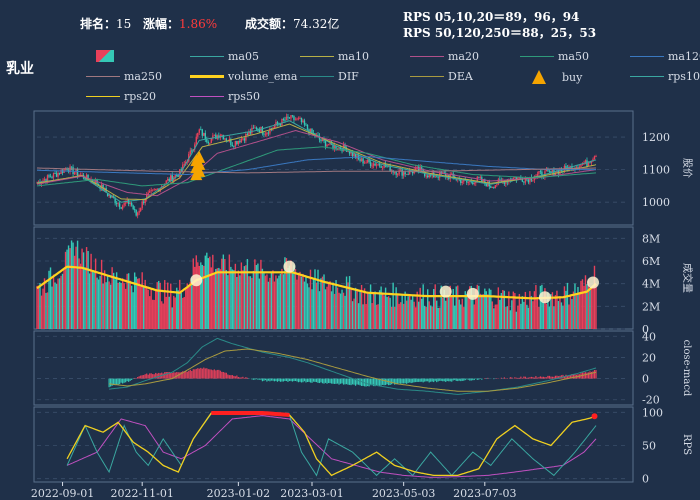 This screenshot has width=700, height=500. What do you see at coordinates (180, 23) in the screenshot?
I see `change-text: 涨幅：1.86%` at bounding box center [180, 23].